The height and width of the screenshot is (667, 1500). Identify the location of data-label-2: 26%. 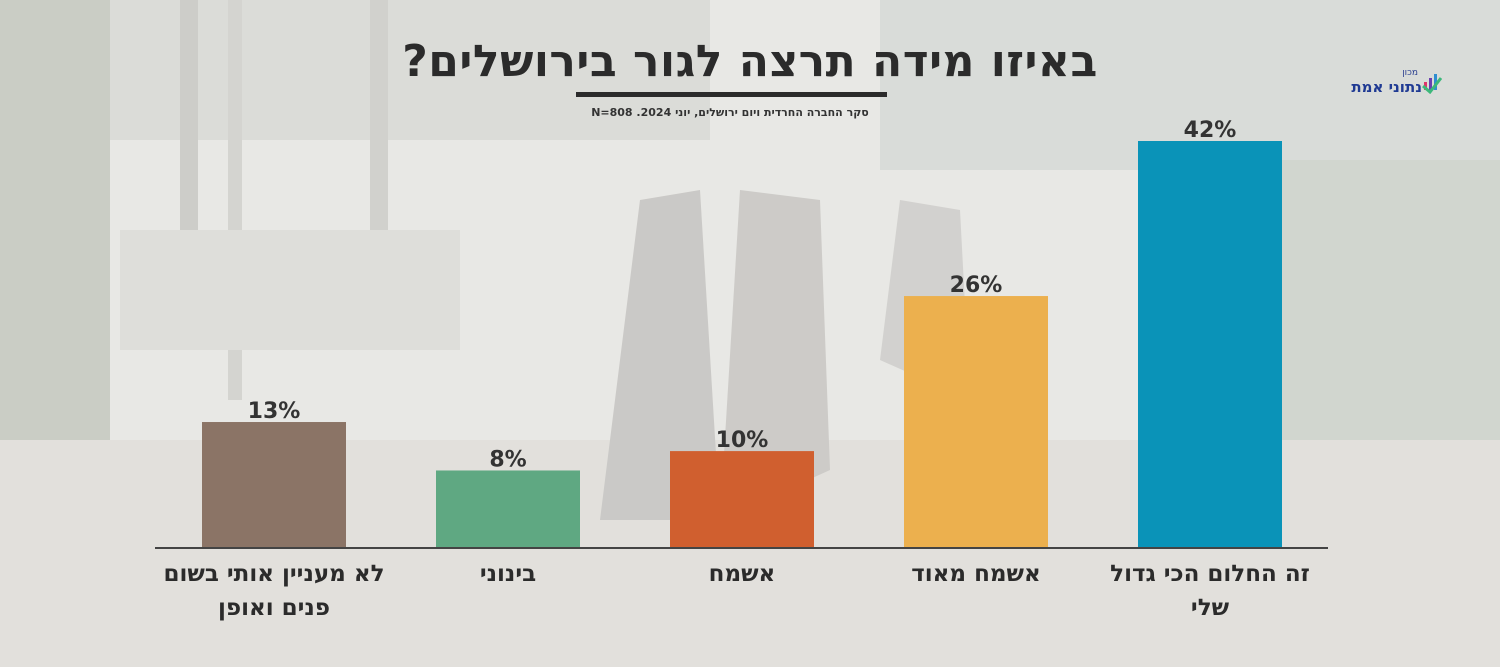
(976, 285).